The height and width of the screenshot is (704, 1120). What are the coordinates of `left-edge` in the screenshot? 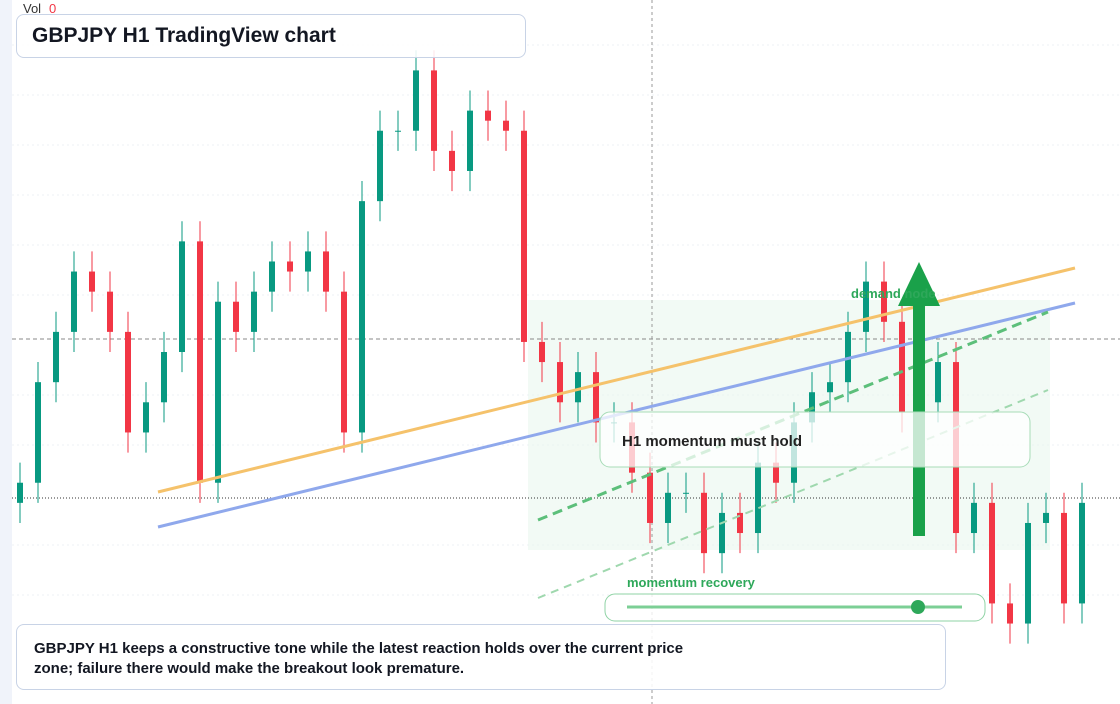 It's located at (6, 352).